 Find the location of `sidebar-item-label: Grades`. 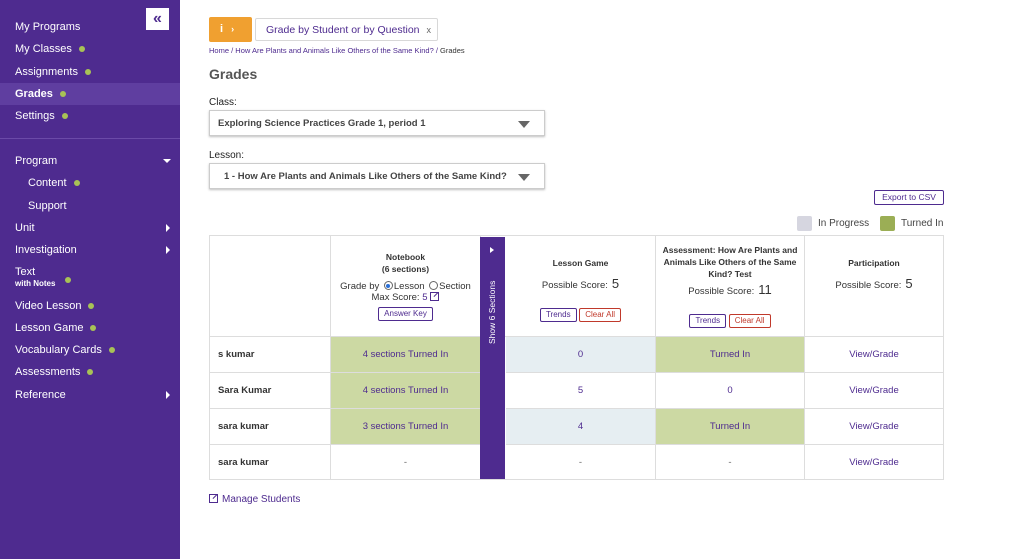

sidebar-item-label: Grades is located at coordinates (34, 94).